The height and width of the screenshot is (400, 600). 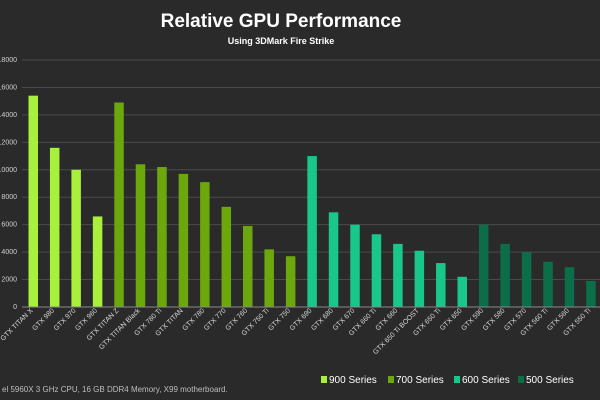 I want to click on y-tick-label: 4000, so click(x=9, y=252).